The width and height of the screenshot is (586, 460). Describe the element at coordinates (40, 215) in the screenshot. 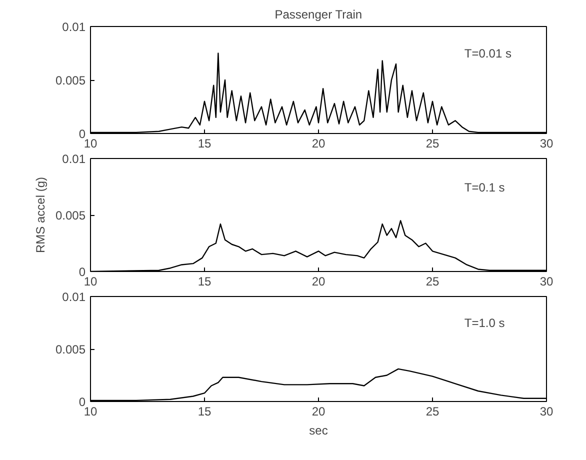

I see `y-axis-title: RMS accel (g)` at that location.